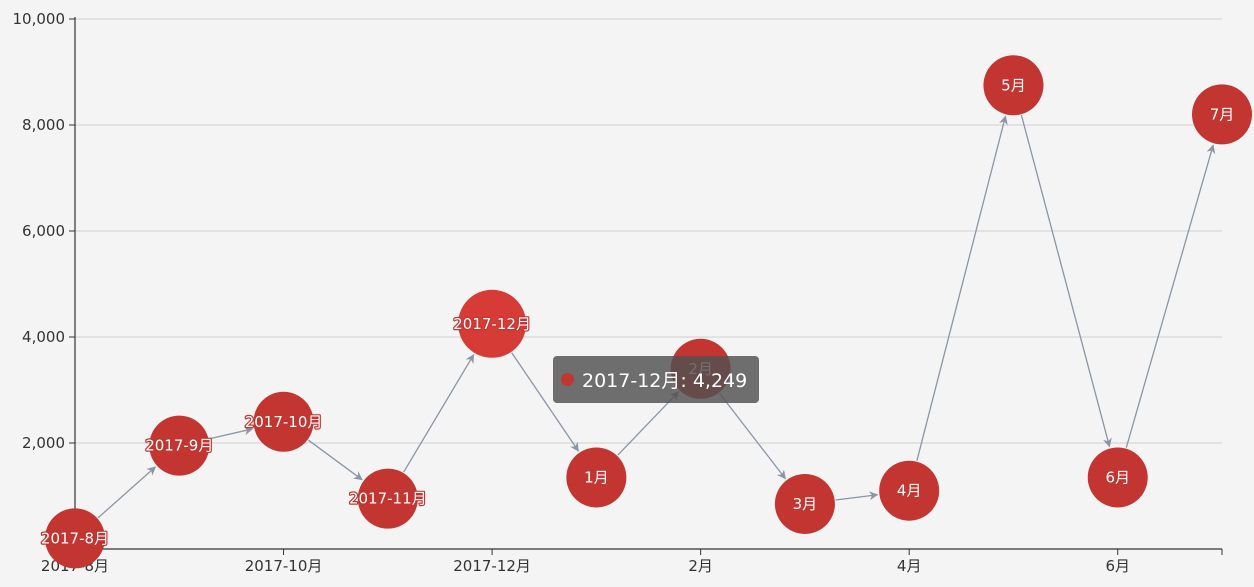 The image size is (1254, 587). I want to click on x-tick-label: 2017-10月, so click(284, 566).